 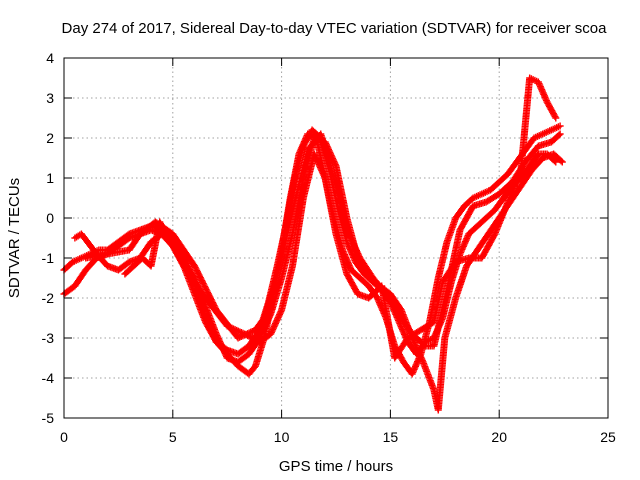 I want to click on y-tick-label: -3, so click(x=48, y=338).